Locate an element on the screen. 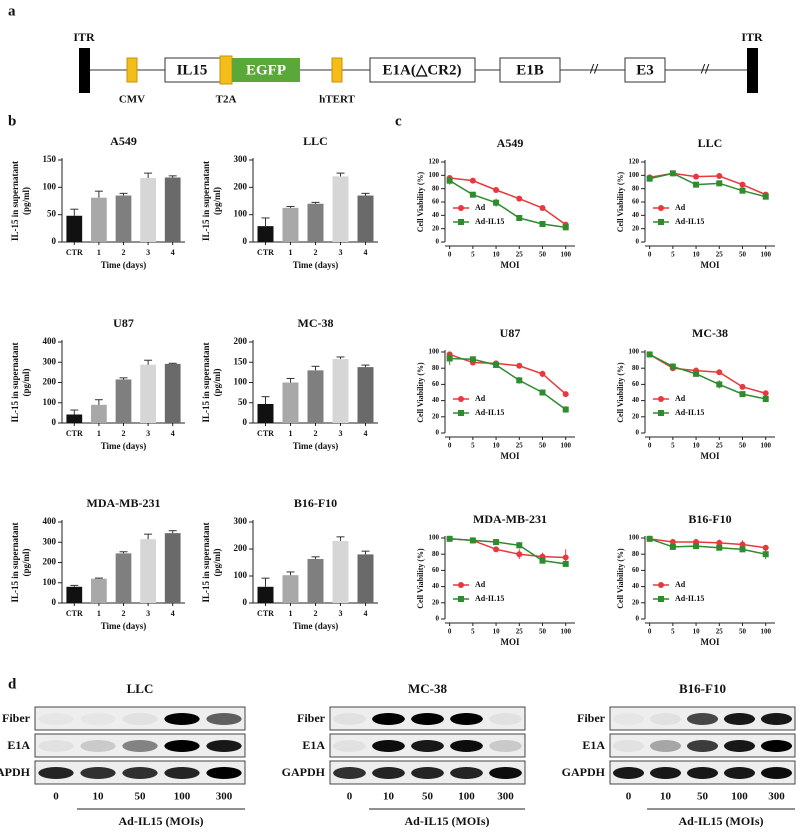 The height and width of the screenshot is (838, 800). gene-box is located at coordinates (422, 70).